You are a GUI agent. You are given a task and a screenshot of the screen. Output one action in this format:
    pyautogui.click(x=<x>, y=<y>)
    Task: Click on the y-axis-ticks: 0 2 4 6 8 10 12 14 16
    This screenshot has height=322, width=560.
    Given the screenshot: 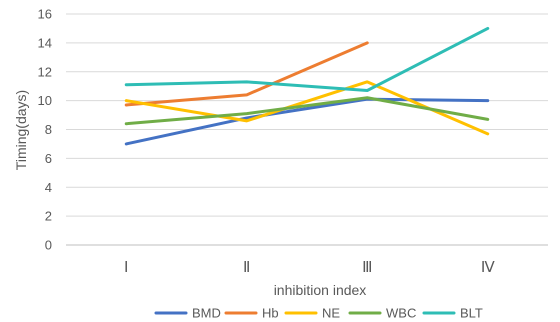 What is the action you would take?
    pyautogui.click(x=45, y=130)
    